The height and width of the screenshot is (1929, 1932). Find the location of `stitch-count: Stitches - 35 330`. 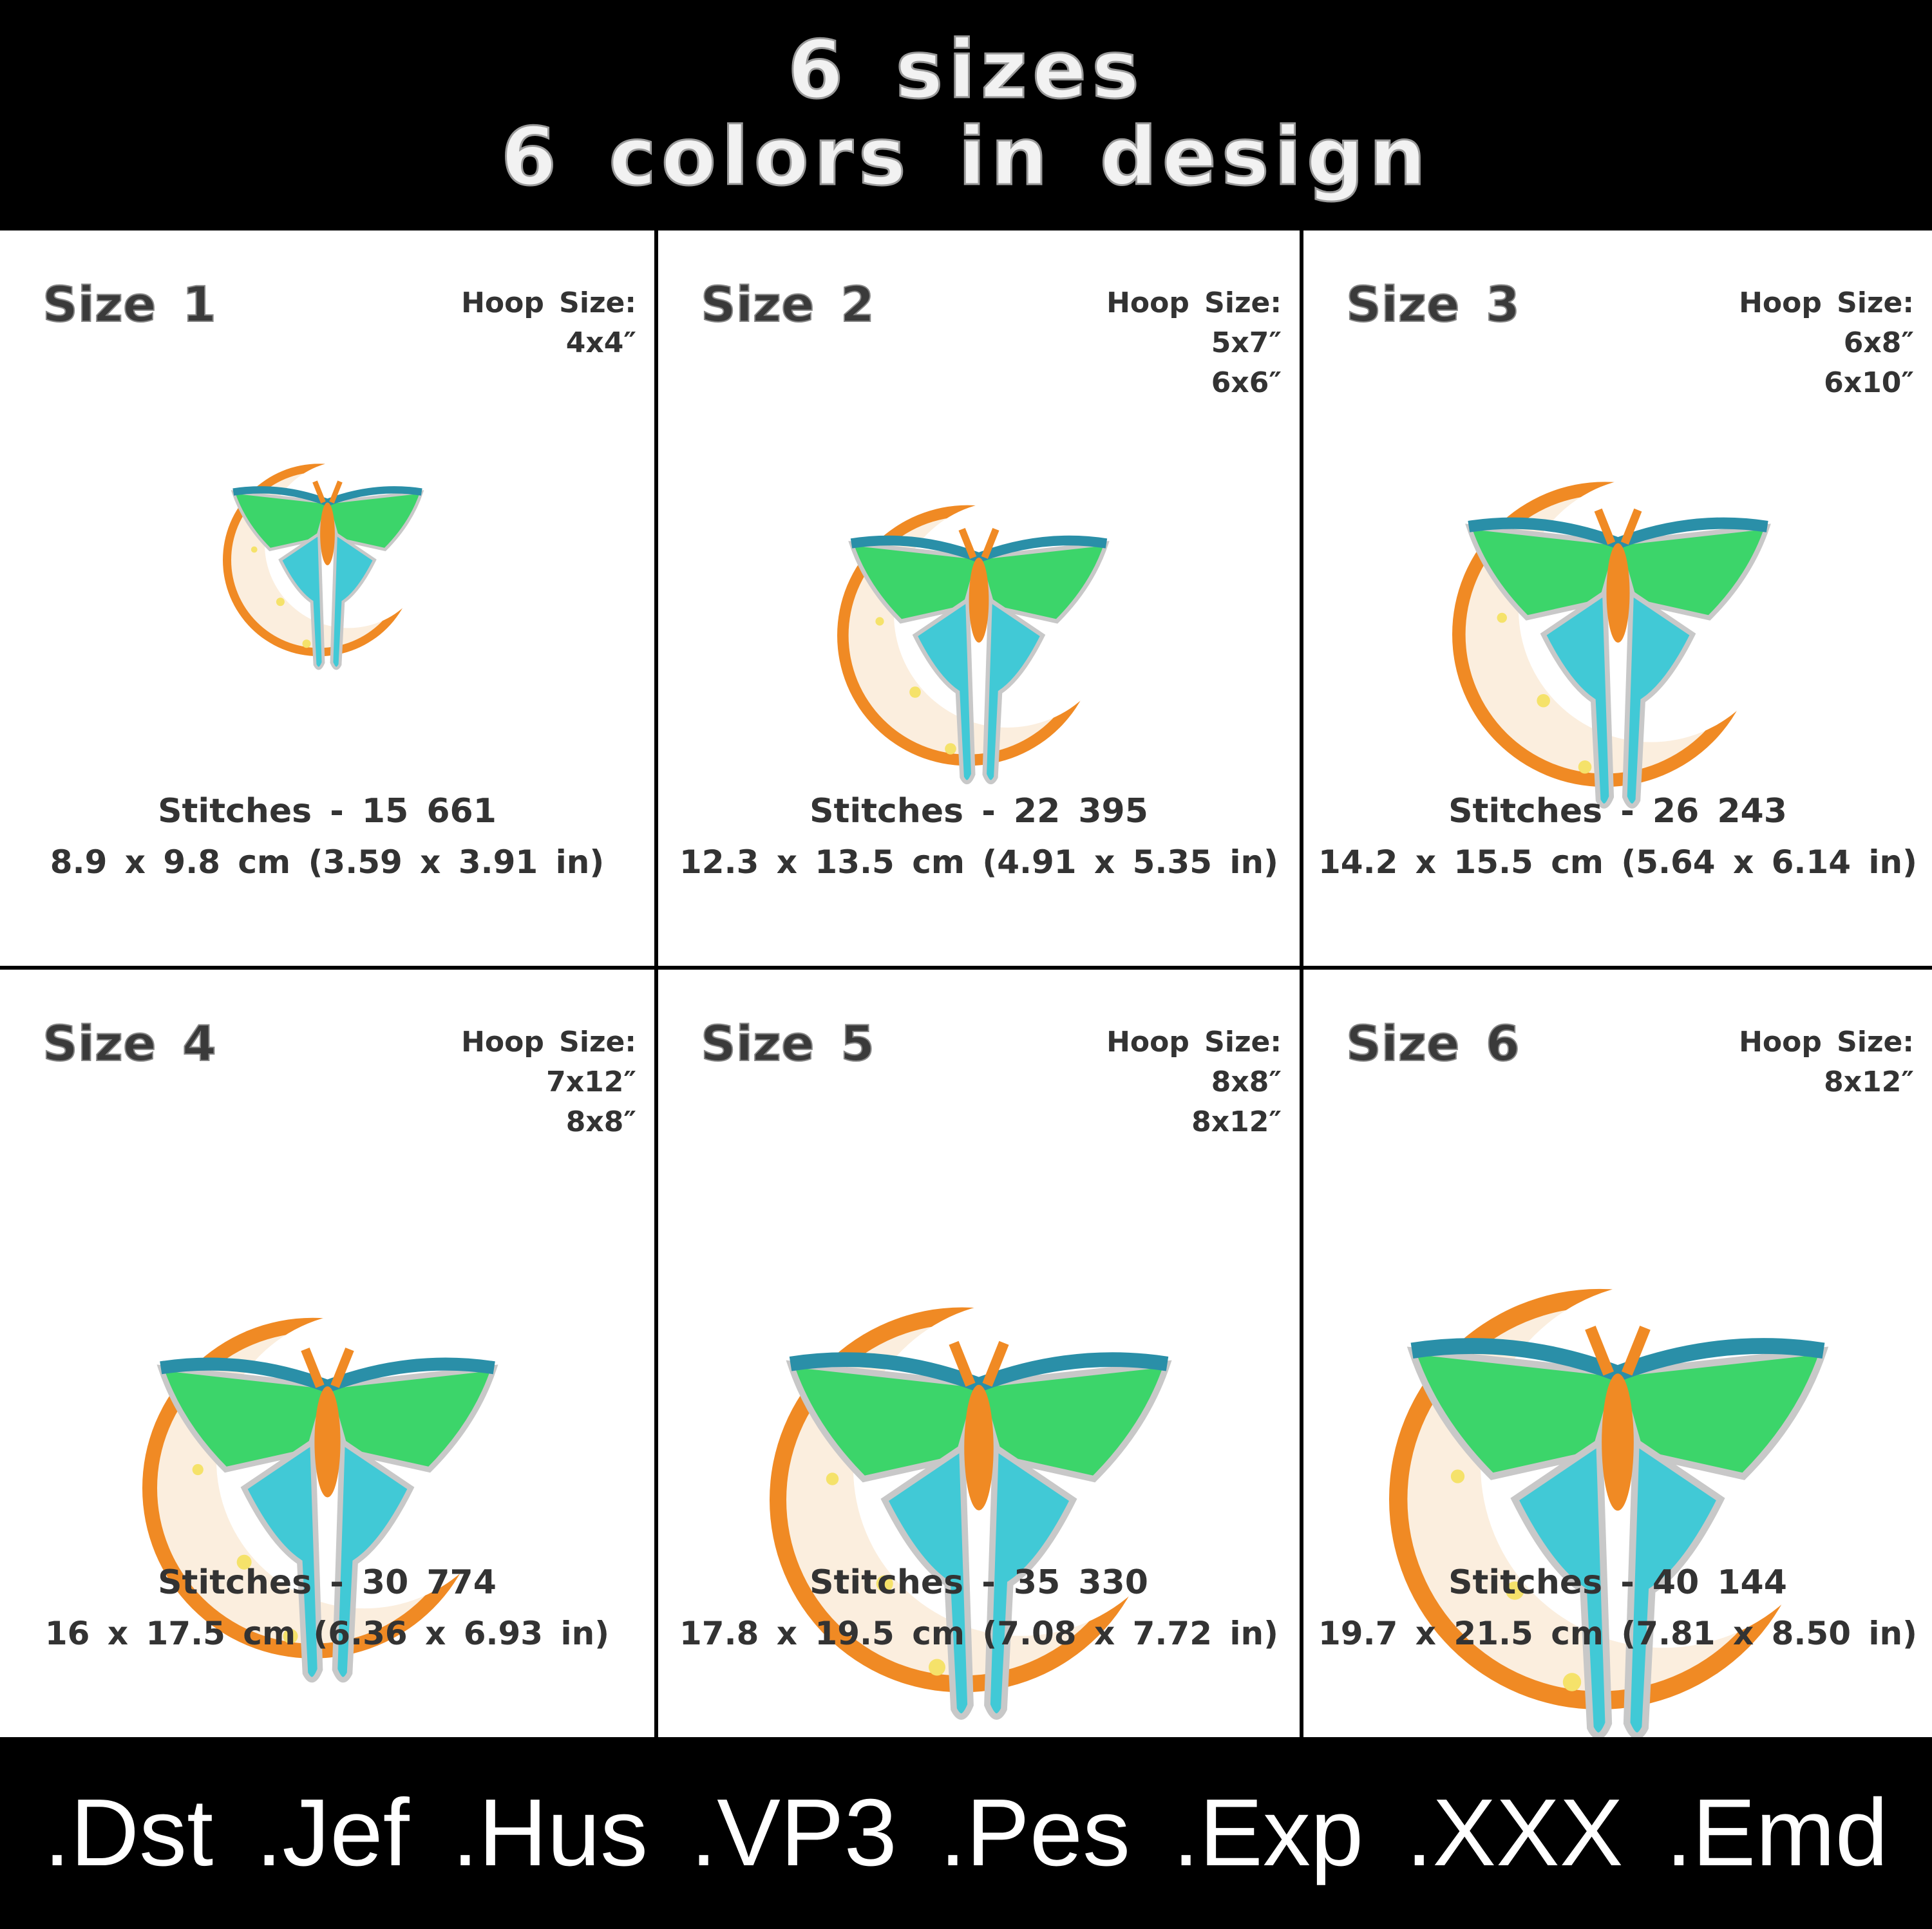

stitch-count: Stitches - 35 330 is located at coordinates (979, 1582).